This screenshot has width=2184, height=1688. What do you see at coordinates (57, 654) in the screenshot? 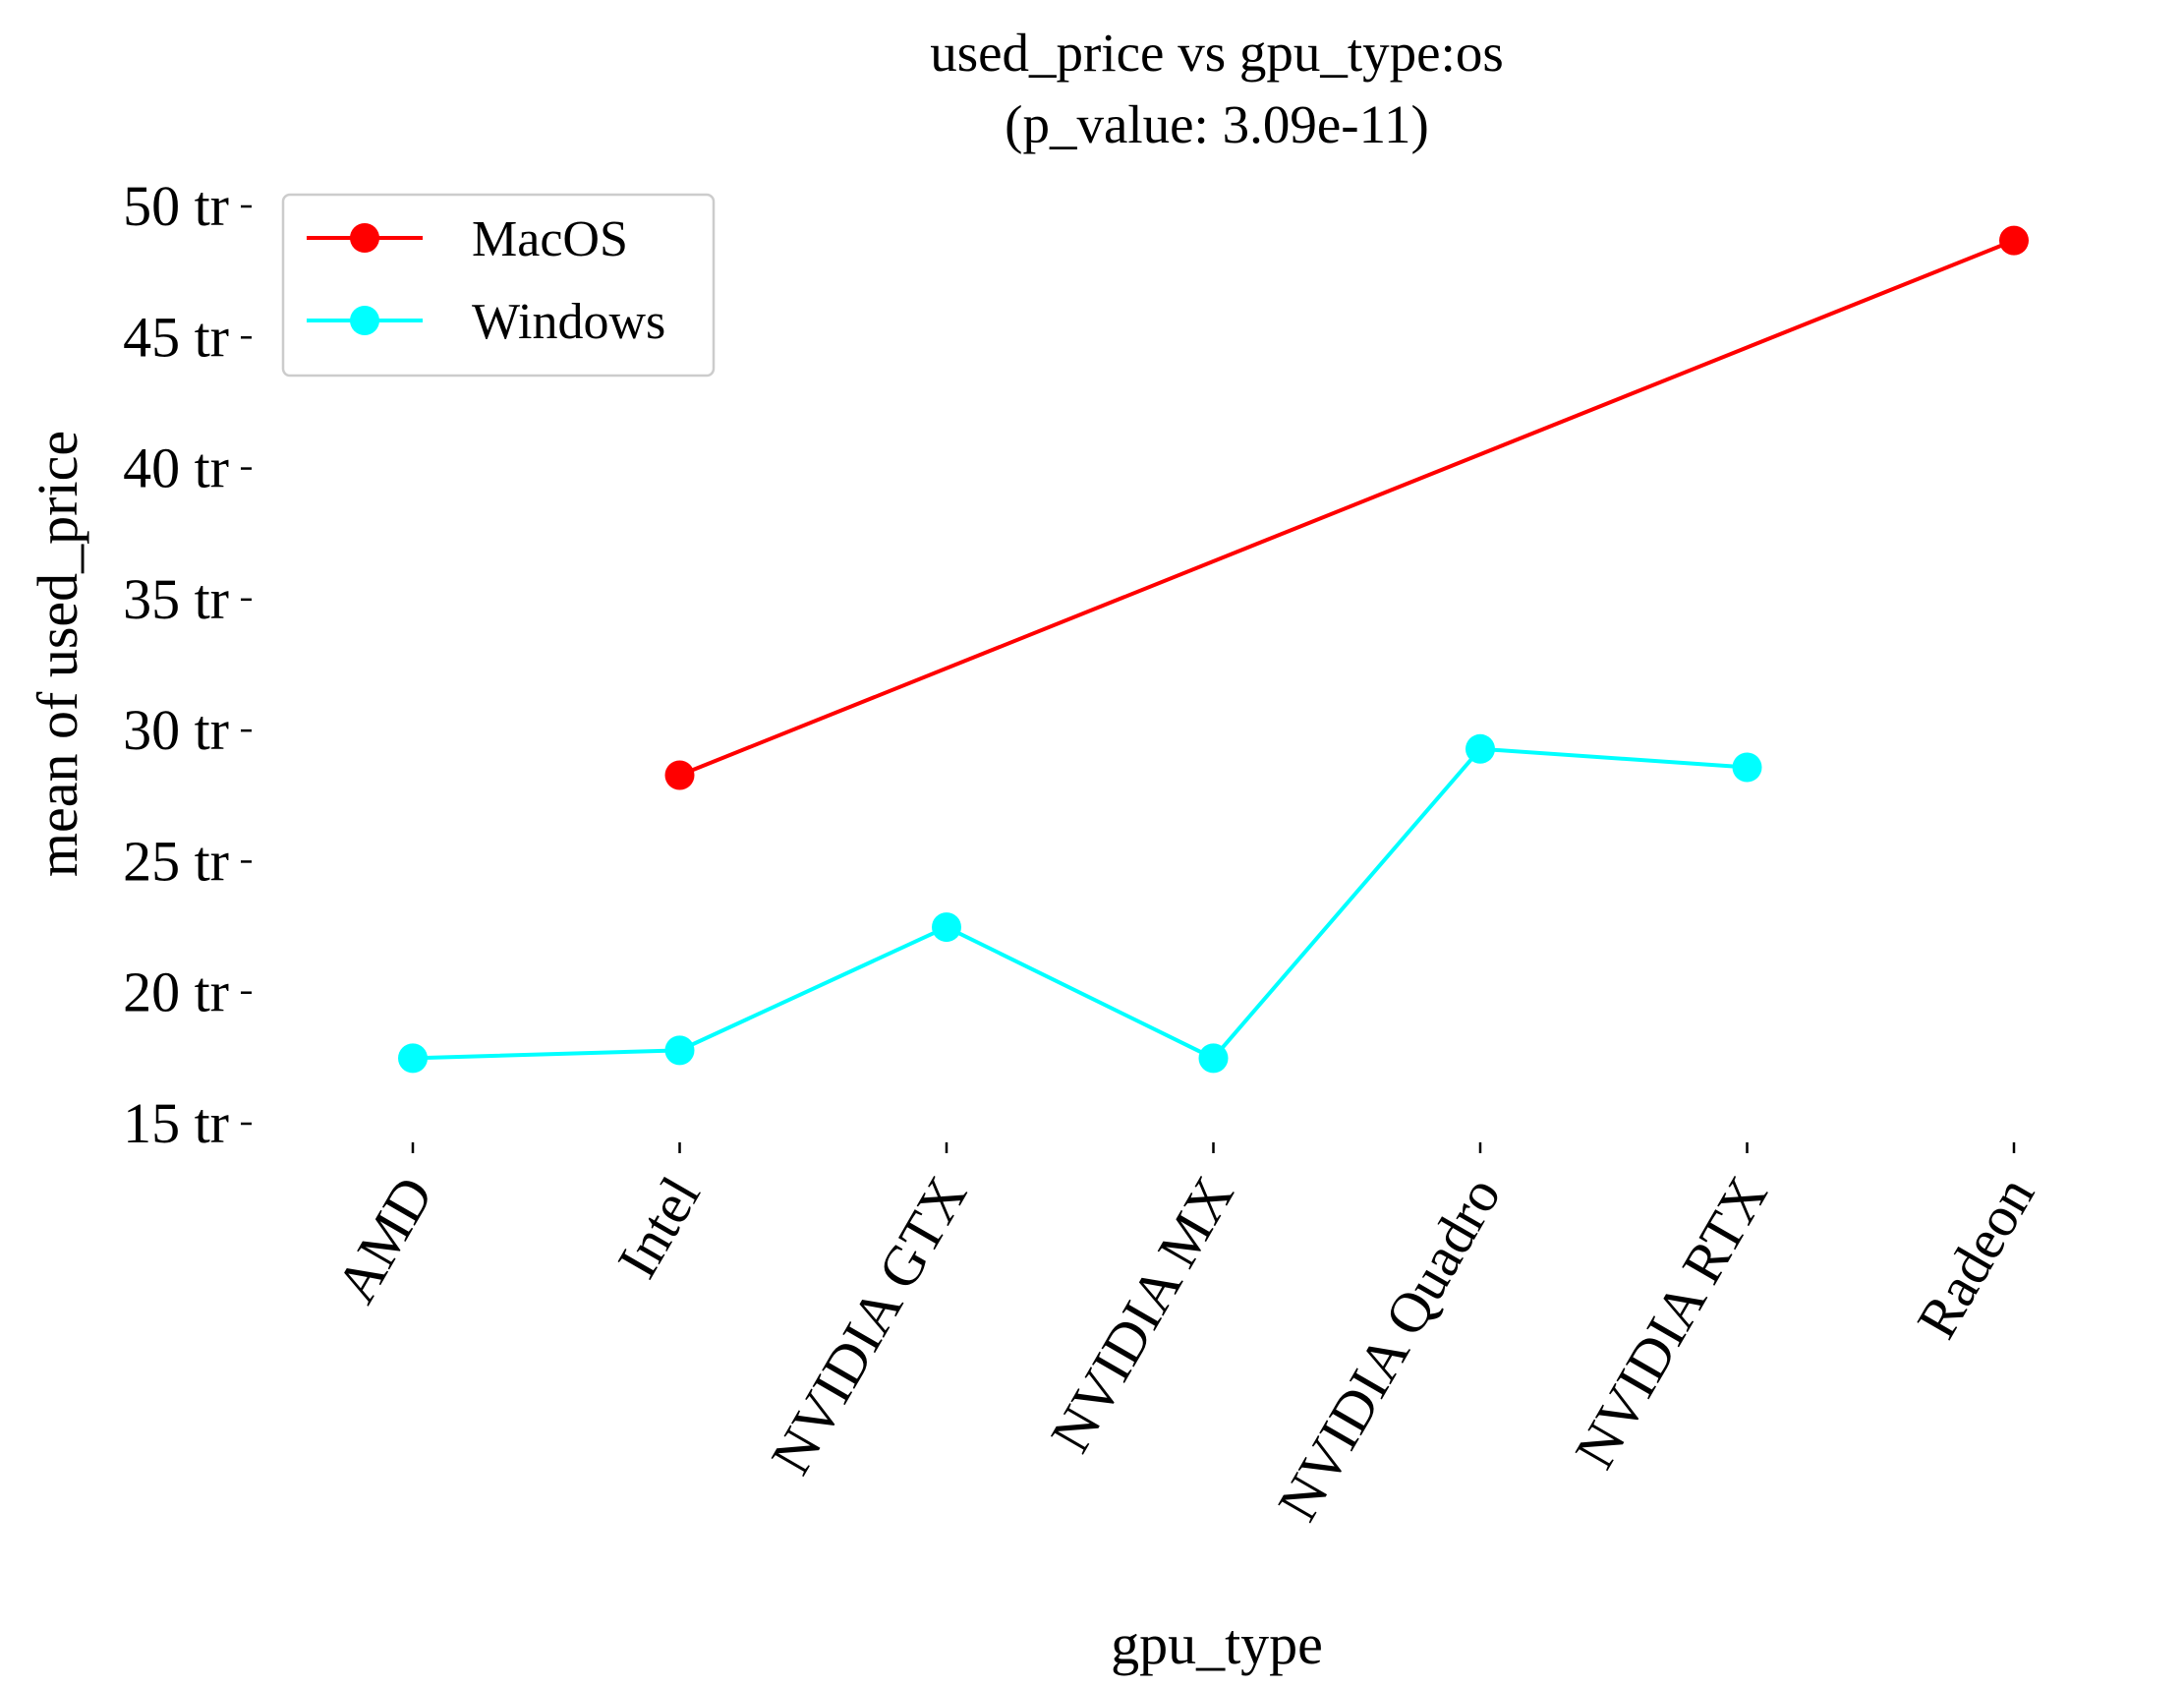
I see `y-axis-label: mean of used_price` at bounding box center [57, 654].